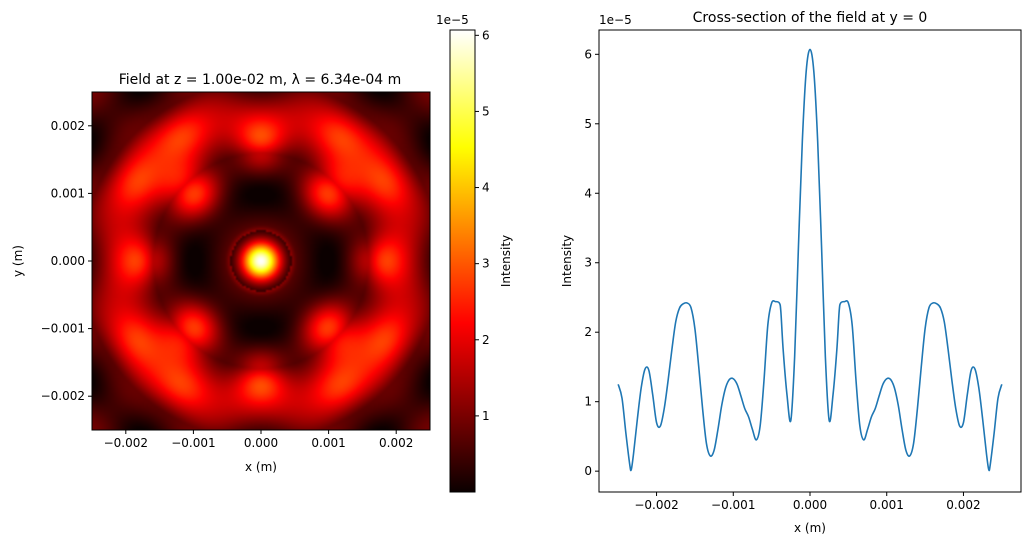  What do you see at coordinates (486, 416) in the screenshot?
I see `colorbar-tick-label: 1` at bounding box center [486, 416].